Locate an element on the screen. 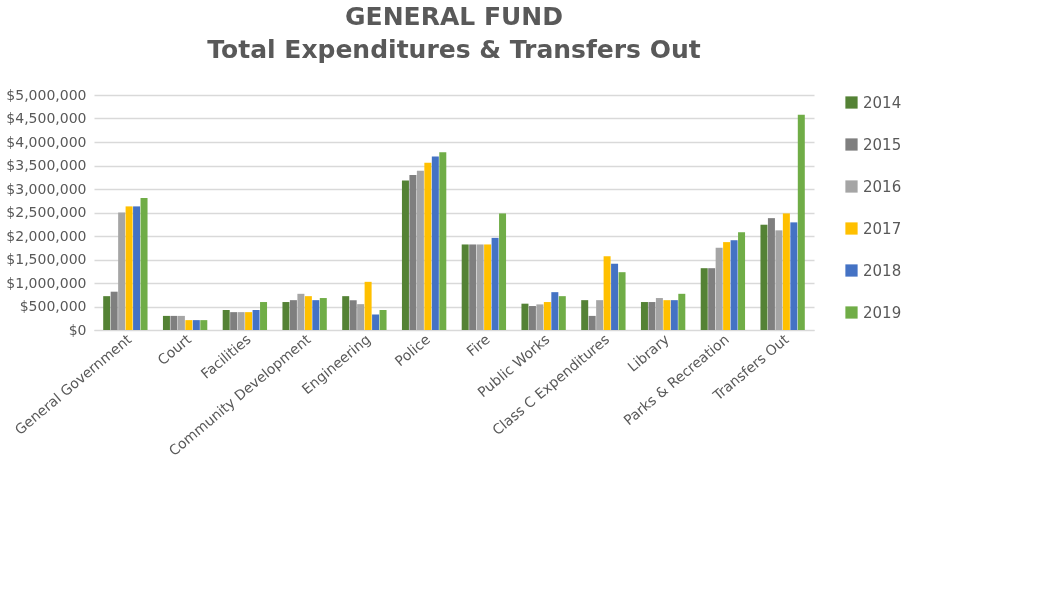 The image size is (1042, 604). y-tick-label: $2,500,000 is located at coordinates (46, 212).